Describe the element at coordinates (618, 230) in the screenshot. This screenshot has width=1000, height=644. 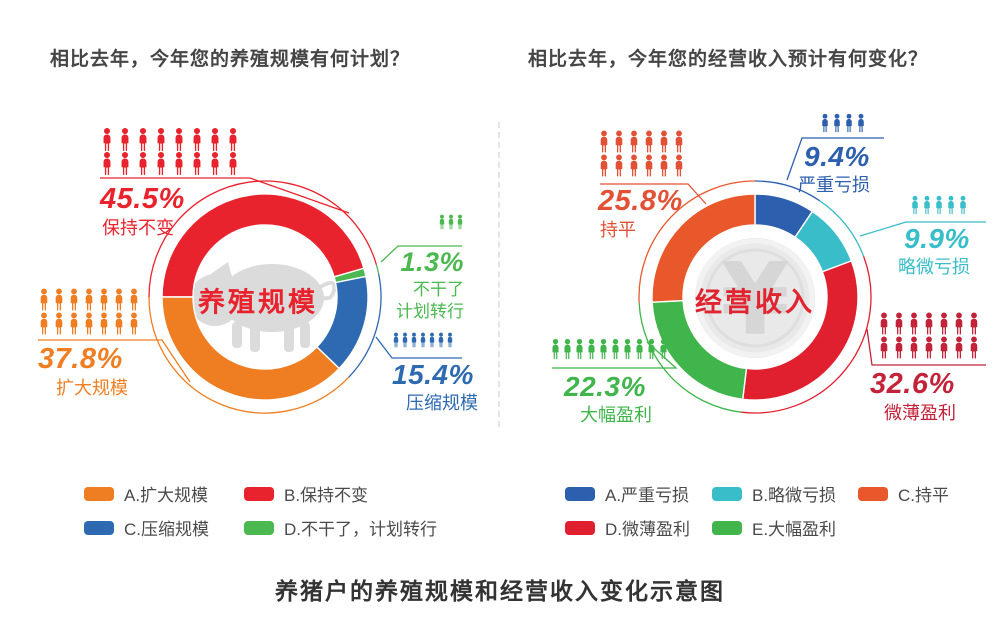
I see `category-label: 持平` at that location.